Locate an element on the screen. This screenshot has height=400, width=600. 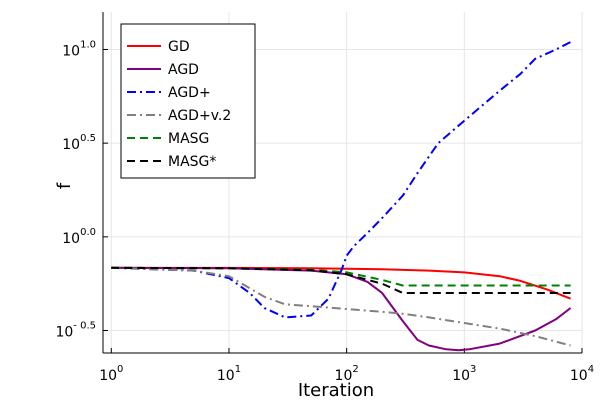
y-tick-label: 101.0 is located at coordinates (79, 49).